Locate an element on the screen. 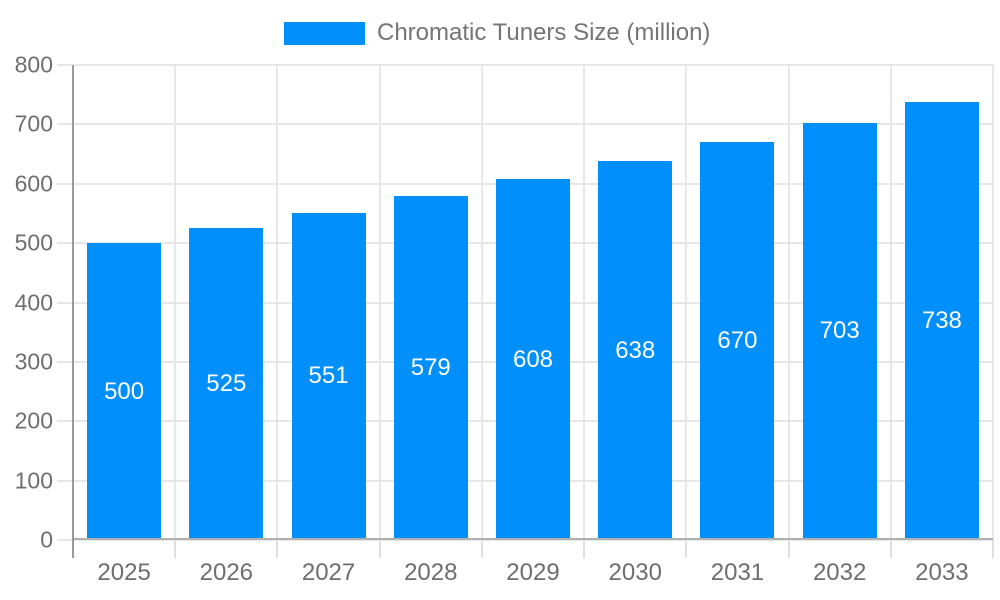  legend-swatch is located at coordinates (324, 33).